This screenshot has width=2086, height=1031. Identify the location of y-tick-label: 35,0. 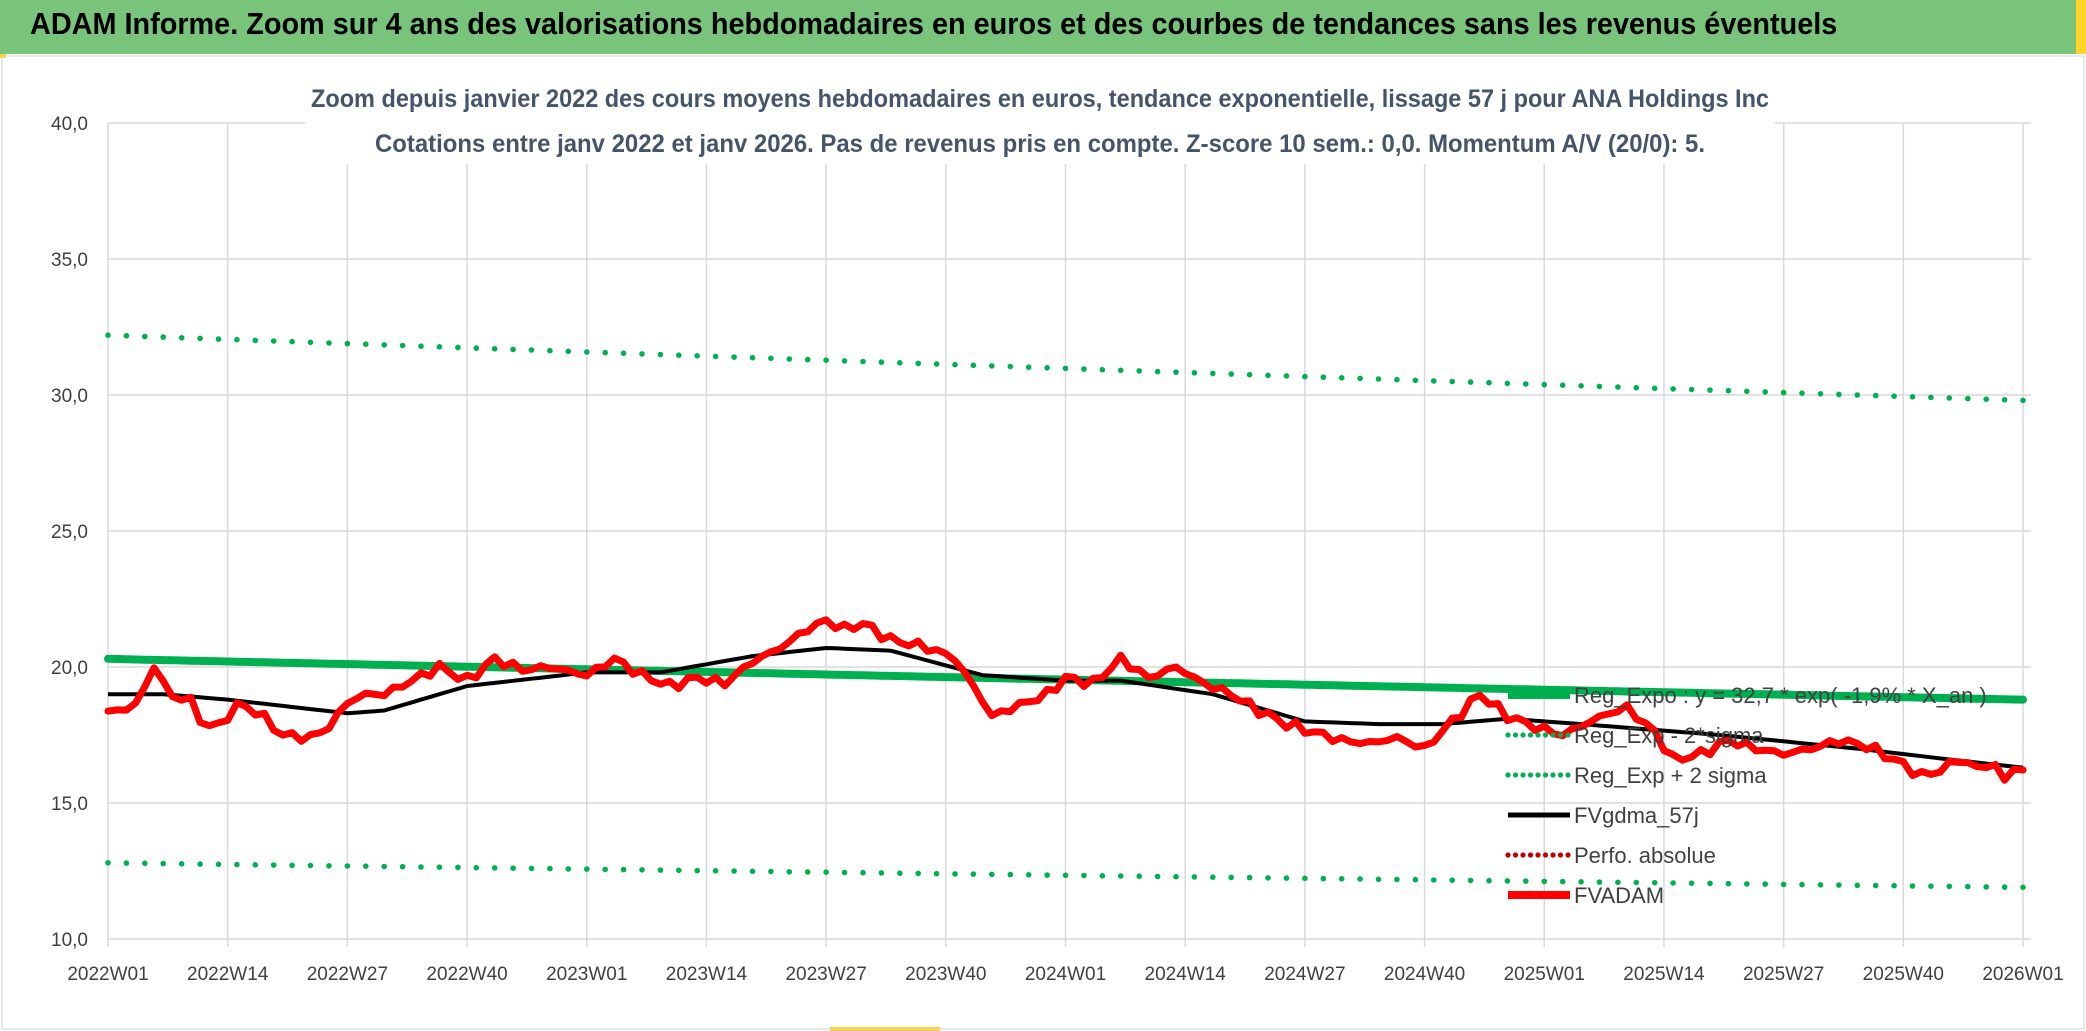
(69, 260).